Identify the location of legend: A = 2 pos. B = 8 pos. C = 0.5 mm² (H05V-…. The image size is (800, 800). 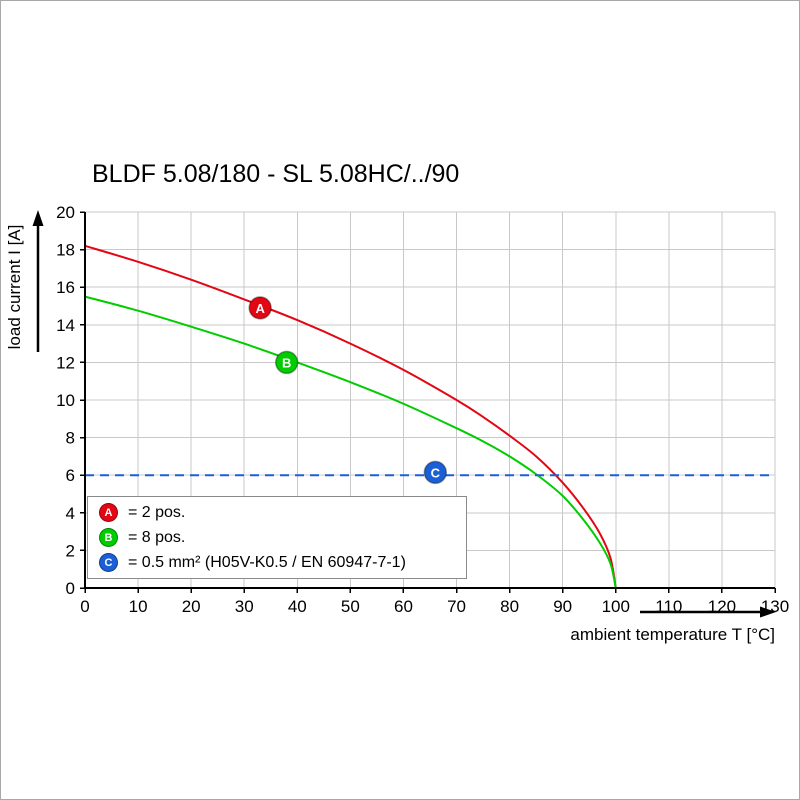
(277, 537).